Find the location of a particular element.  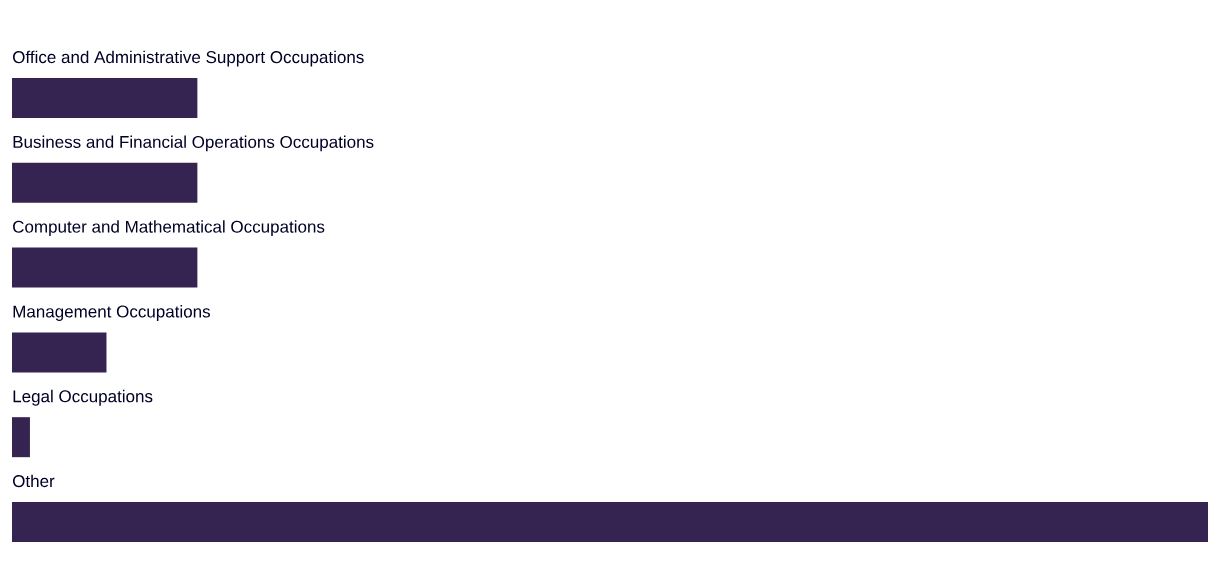

y-tick-label: Management Occupations is located at coordinates (111, 313).